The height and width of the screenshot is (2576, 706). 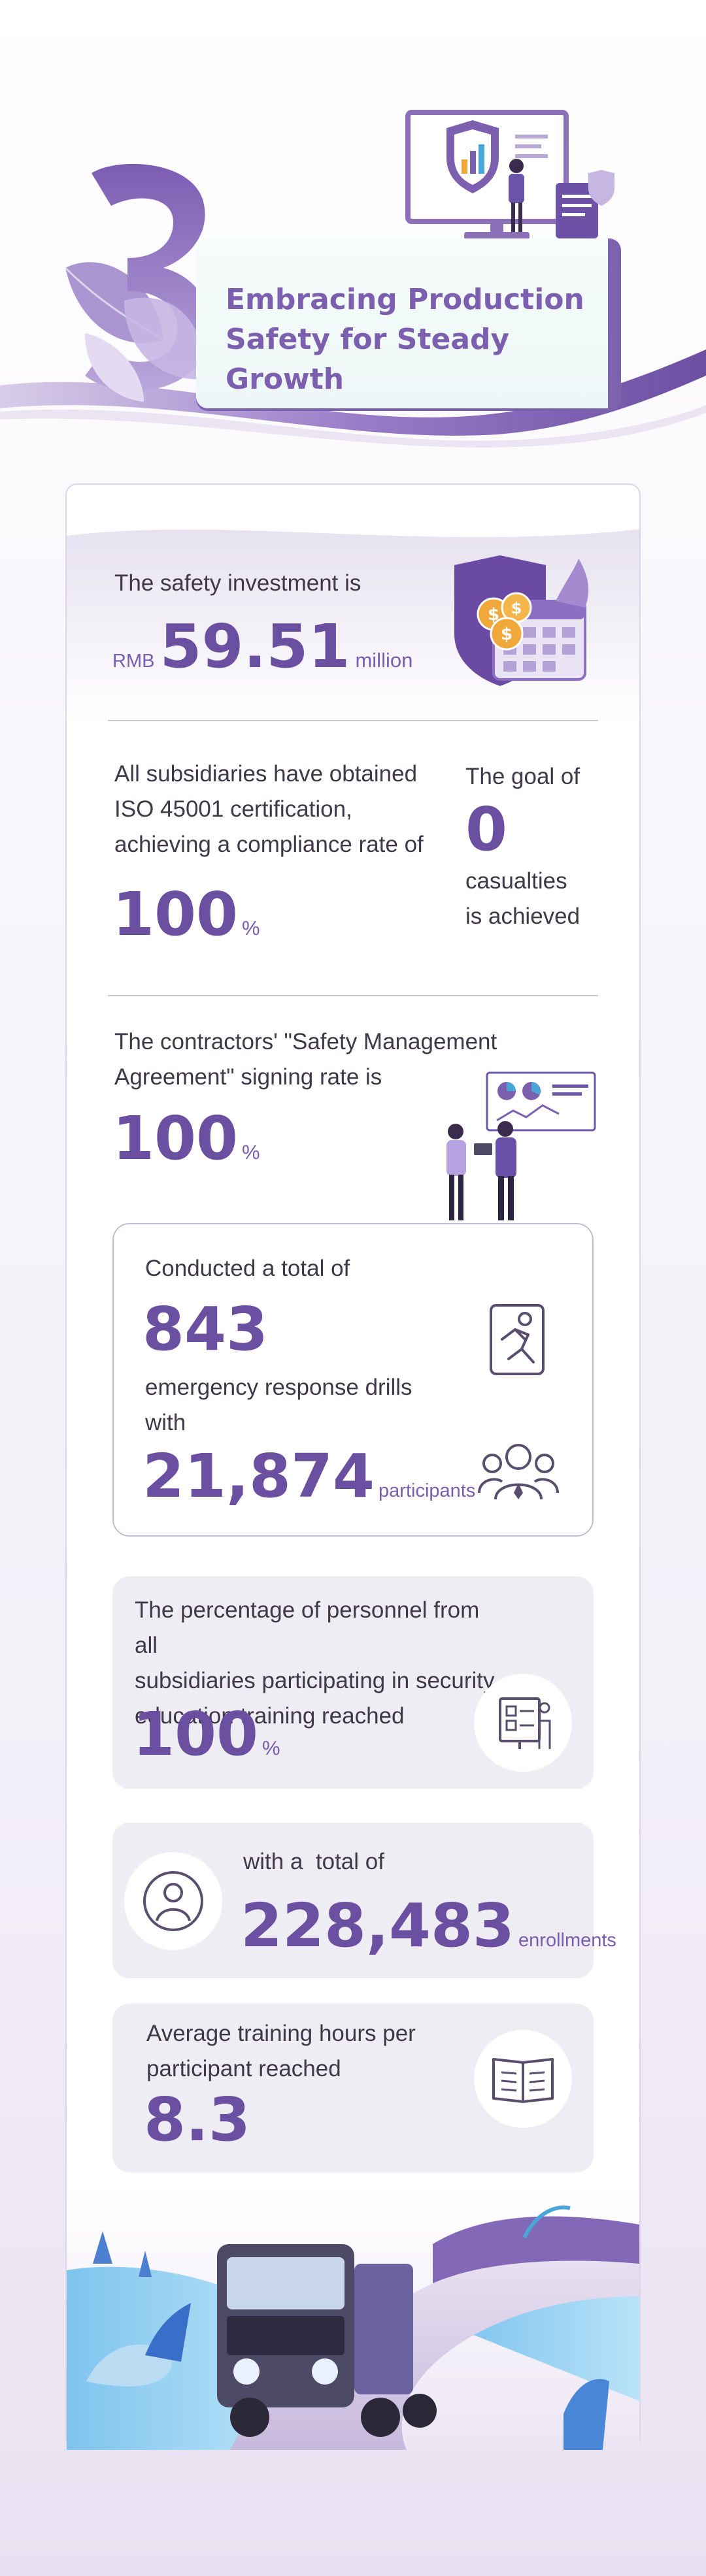 I want to click on contractors-label-line: The contractors' "Safety Management, so click(x=305, y=1041).